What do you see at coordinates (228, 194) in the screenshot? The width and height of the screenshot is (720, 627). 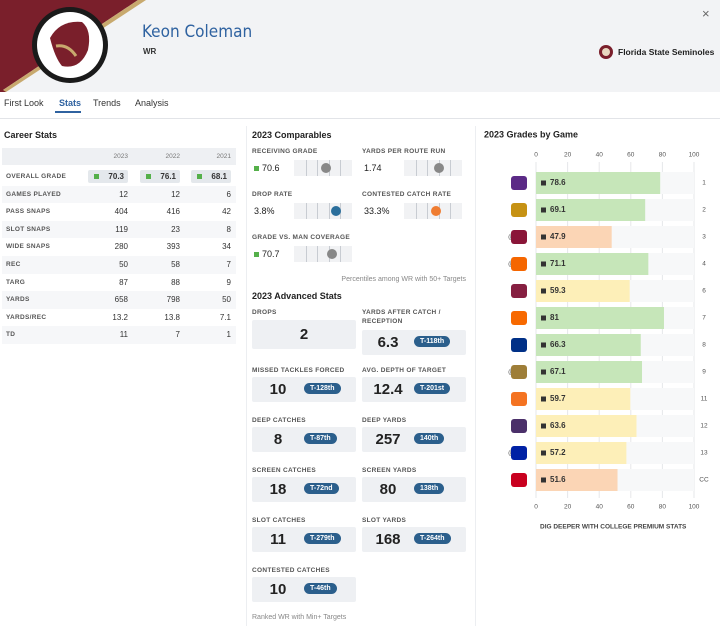 I see `cell-value: 6` at bounding box center [228, 194].